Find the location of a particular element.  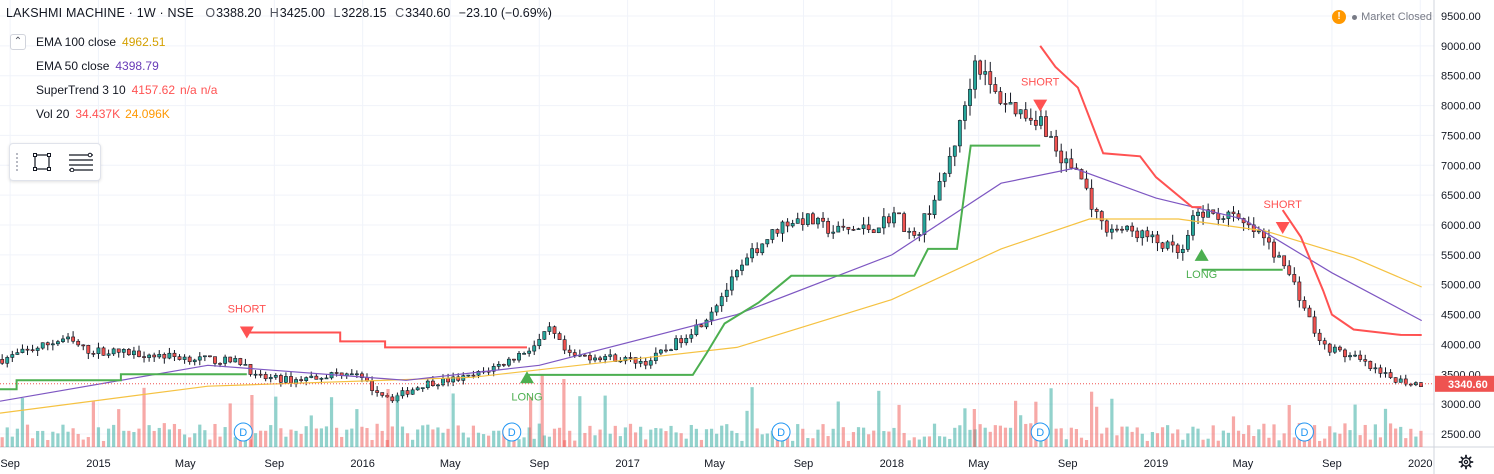

drag-grip-icon is located at coordinates (17, 162).